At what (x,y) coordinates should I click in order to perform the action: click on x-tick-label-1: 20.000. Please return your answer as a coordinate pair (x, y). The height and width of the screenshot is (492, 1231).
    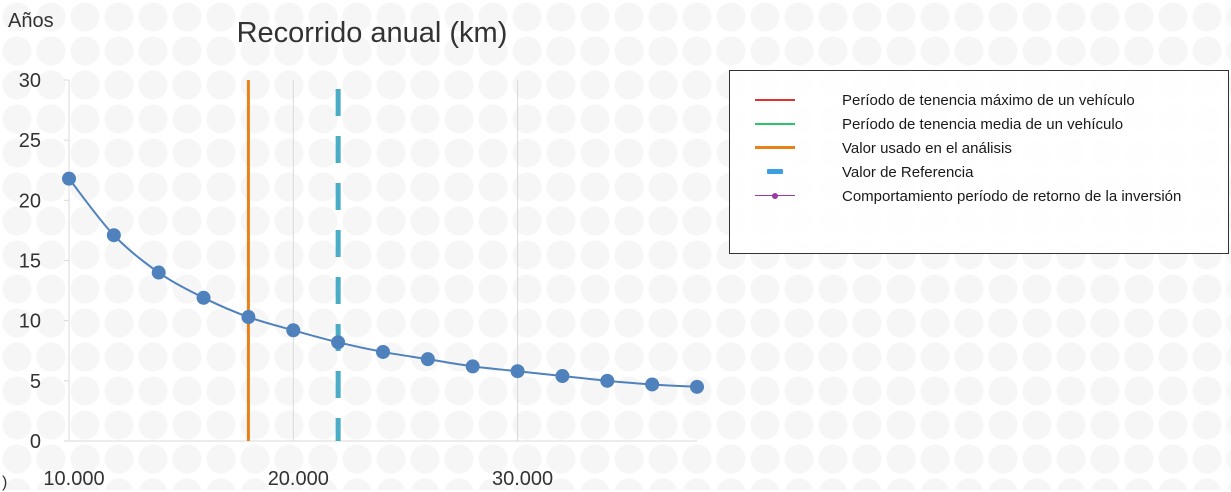
    Looking at the image, I should click on (298, 479).